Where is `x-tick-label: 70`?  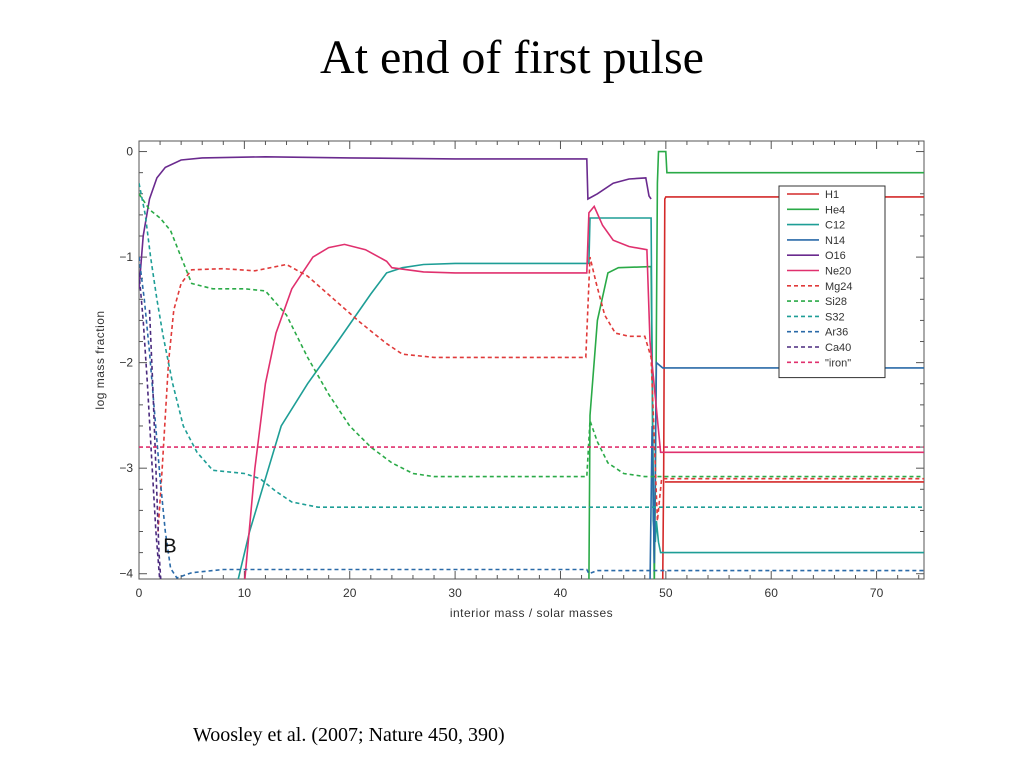 x-tick-label: 70 is located at coordinates (877, 593).